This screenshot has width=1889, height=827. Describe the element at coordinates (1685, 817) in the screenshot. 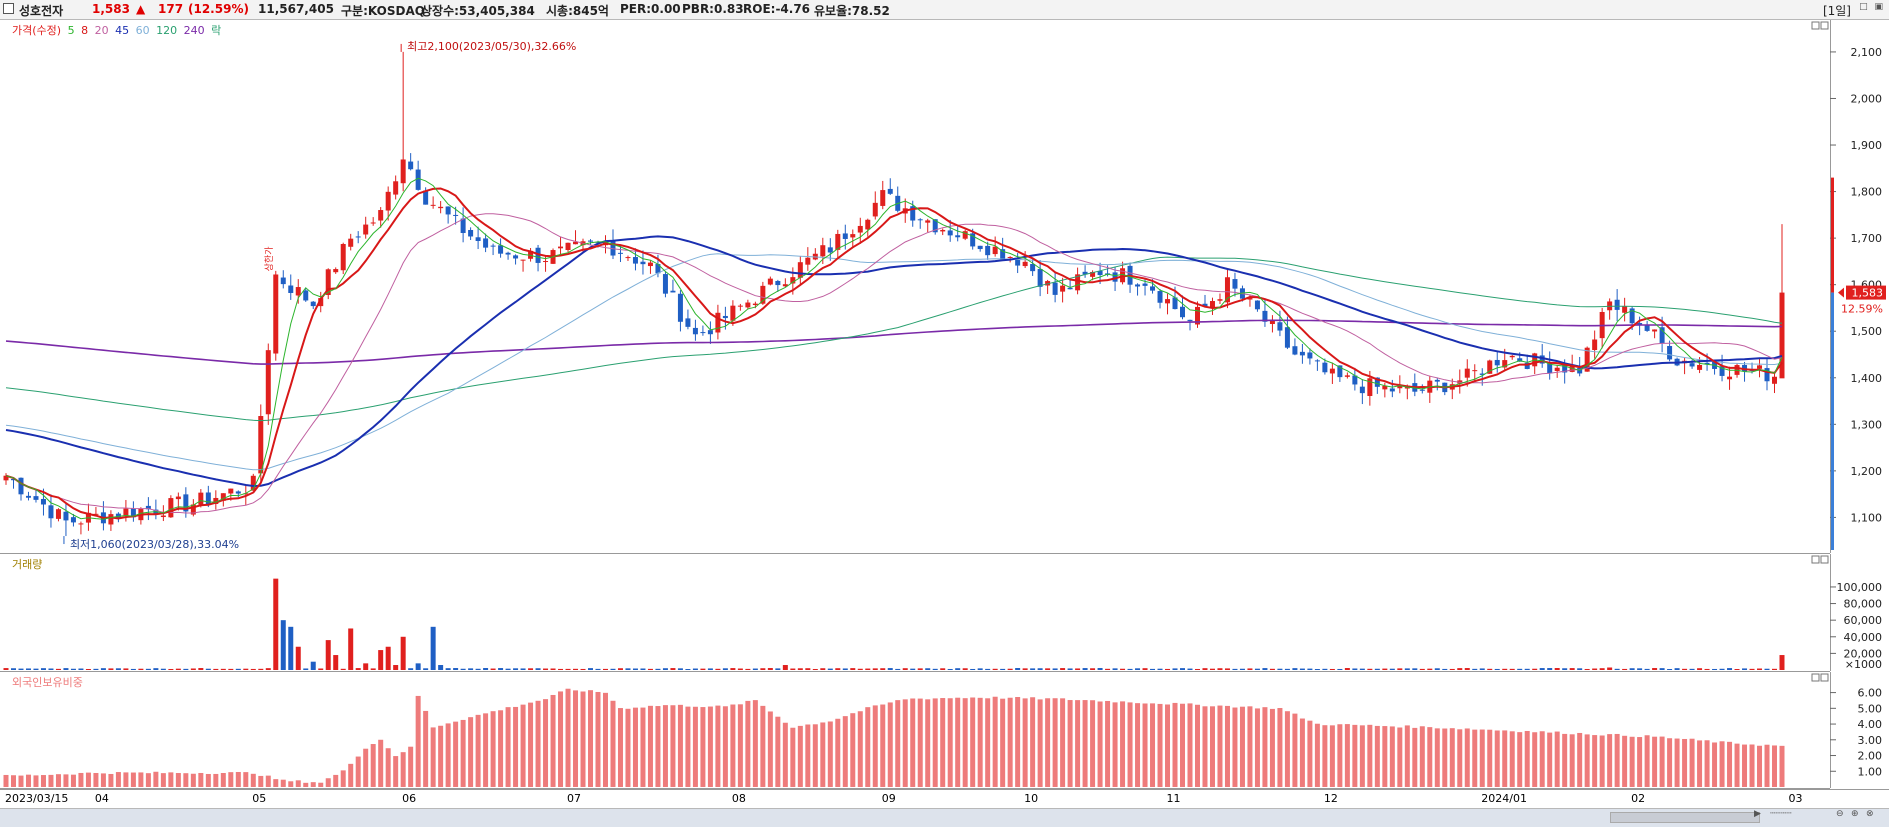

I see `horizontal-scrollbar` at that location.